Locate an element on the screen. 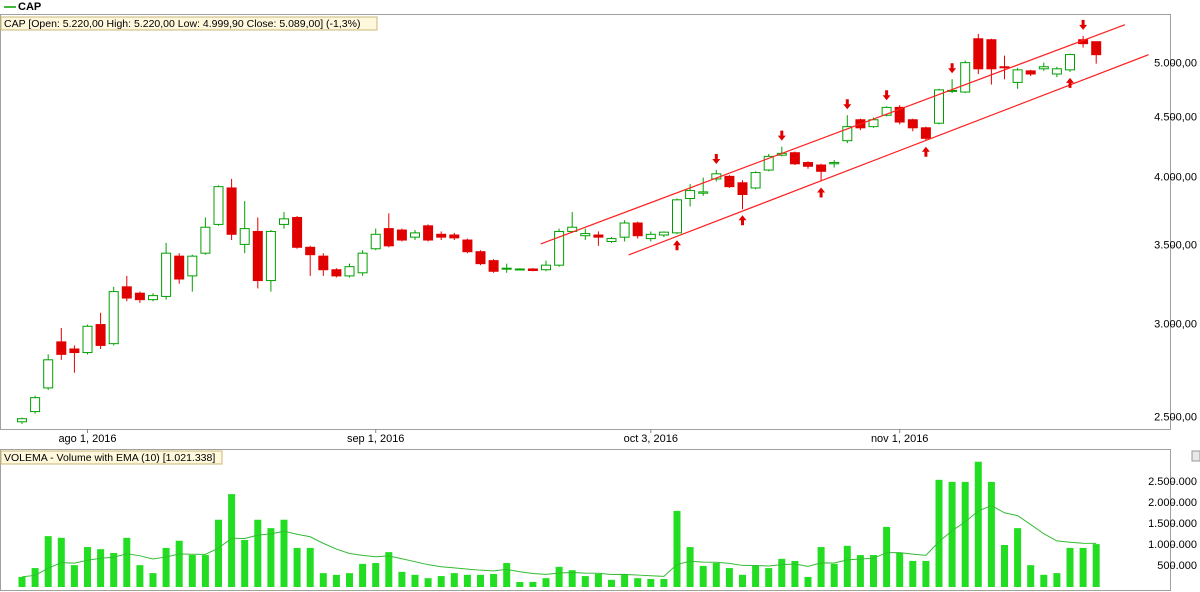 This screenshot has height=592, width=1200. volume-title-box is located at coordinates (111, 457).